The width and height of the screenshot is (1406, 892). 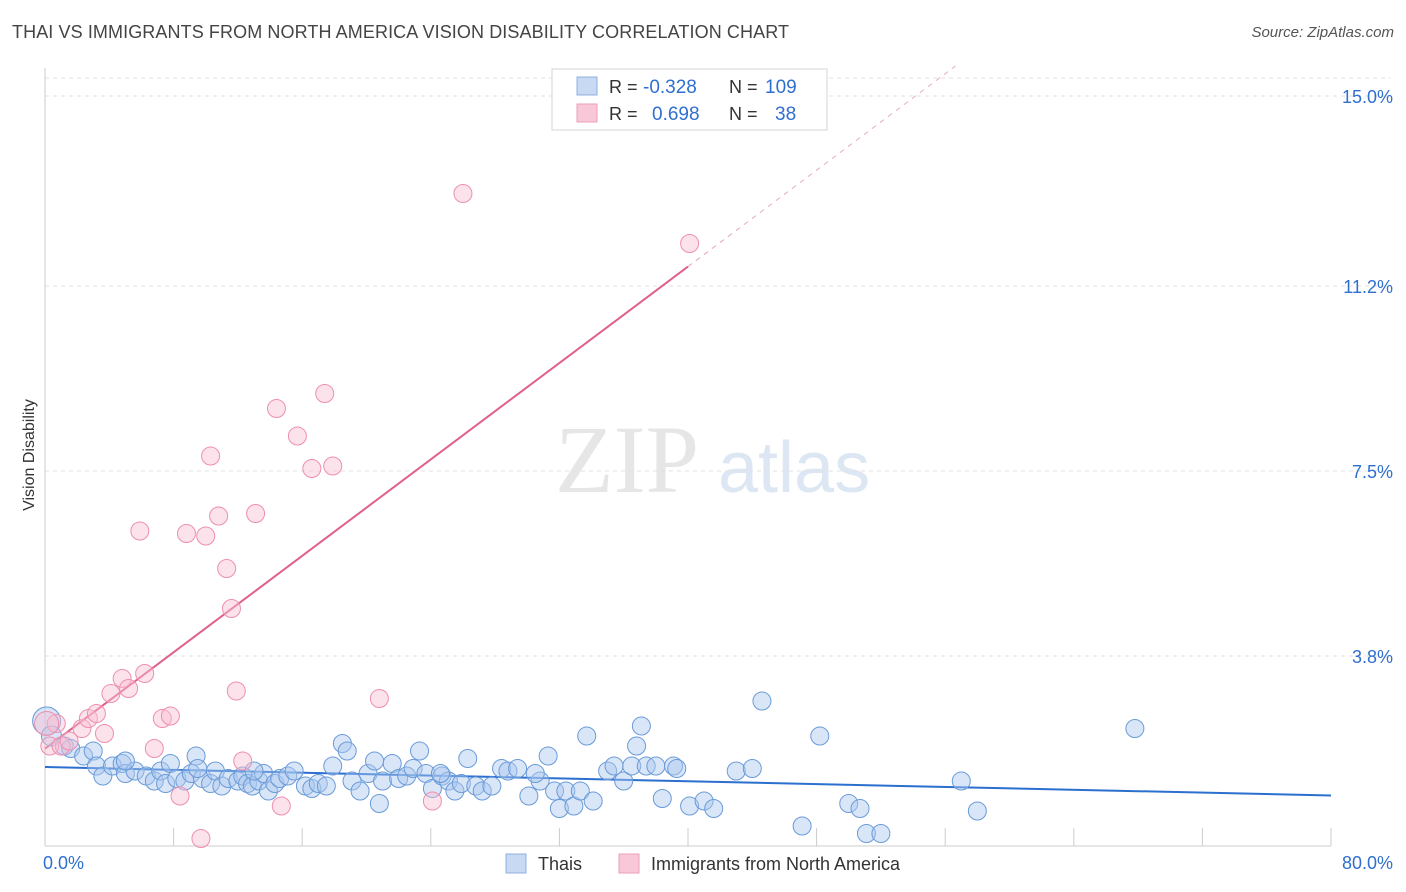 I want to click on source-label: Source: ZipAtlas.com, so click(x=1322, y=32).